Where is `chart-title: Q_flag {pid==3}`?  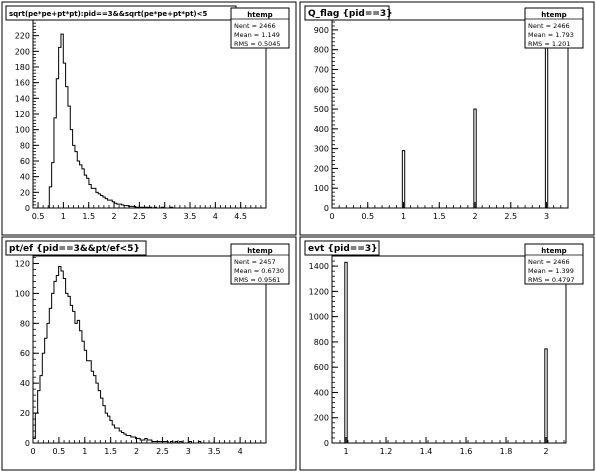 chart-title: Q_flag {pid==3} is located at coordinates (350, 14).